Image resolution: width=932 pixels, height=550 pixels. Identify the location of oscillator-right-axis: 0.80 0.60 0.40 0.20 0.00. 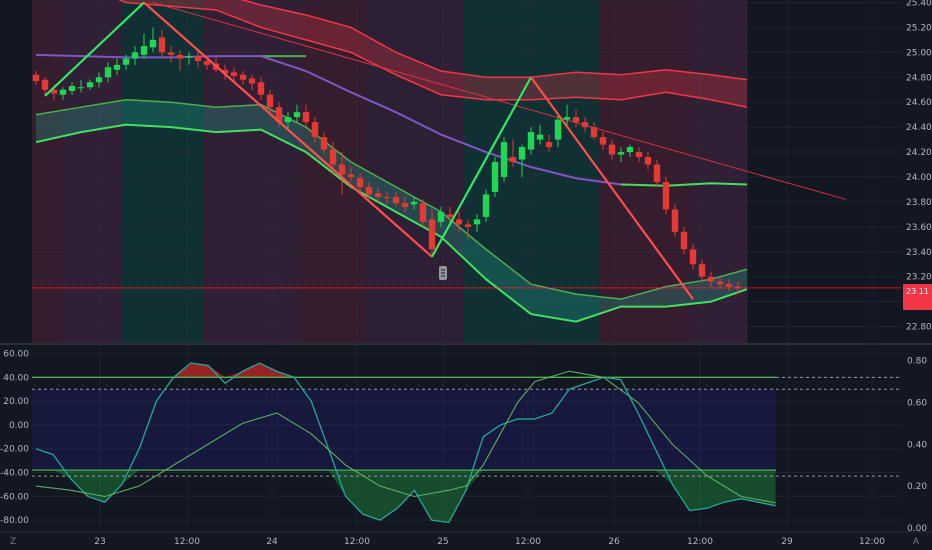
(917, 445).